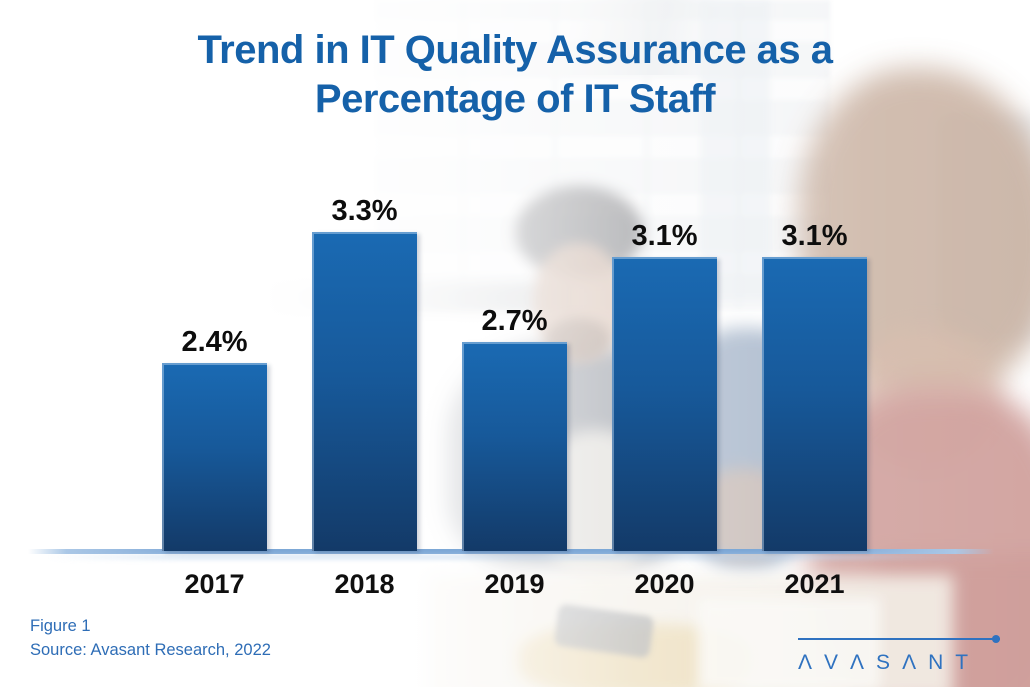  I want to click on bar-2017, so click(214, 457).